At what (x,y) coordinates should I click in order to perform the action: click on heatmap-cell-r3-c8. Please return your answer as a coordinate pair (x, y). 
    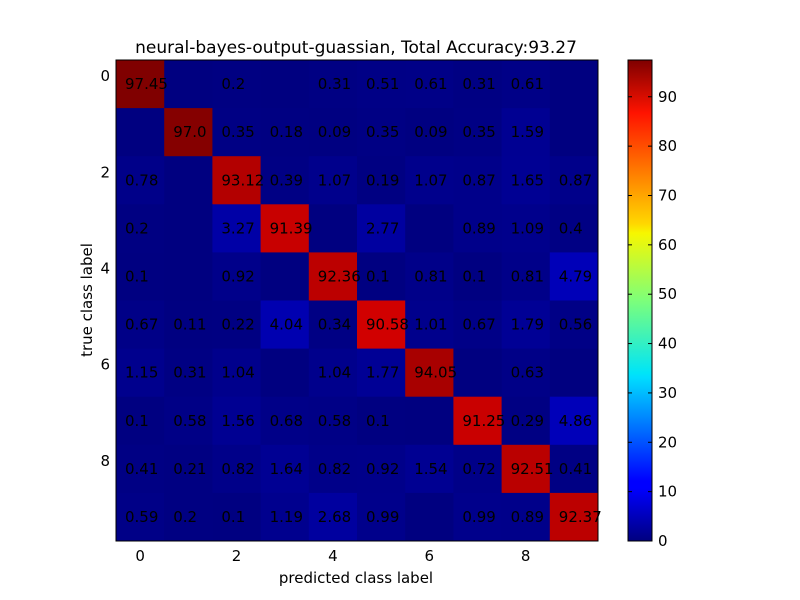
    Looking at the image, I should click on (526, 228).